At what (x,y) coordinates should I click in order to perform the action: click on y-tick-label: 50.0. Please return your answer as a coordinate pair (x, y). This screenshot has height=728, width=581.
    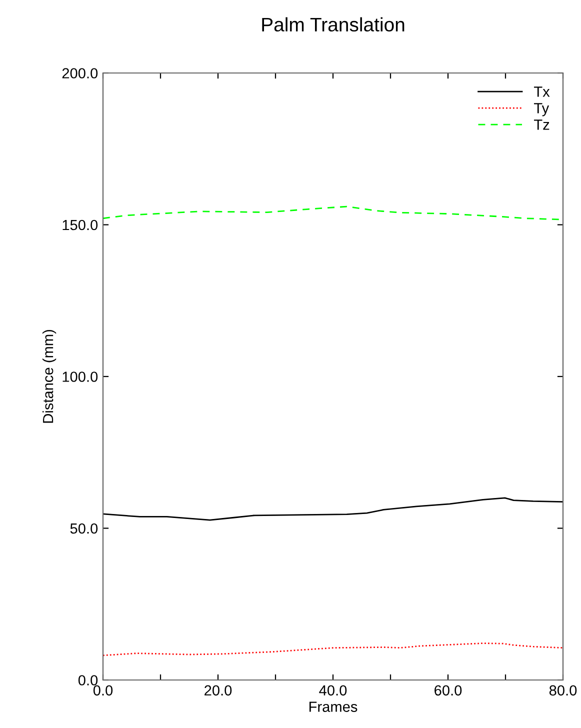
    Looking at the image, I should click on (84, 528).